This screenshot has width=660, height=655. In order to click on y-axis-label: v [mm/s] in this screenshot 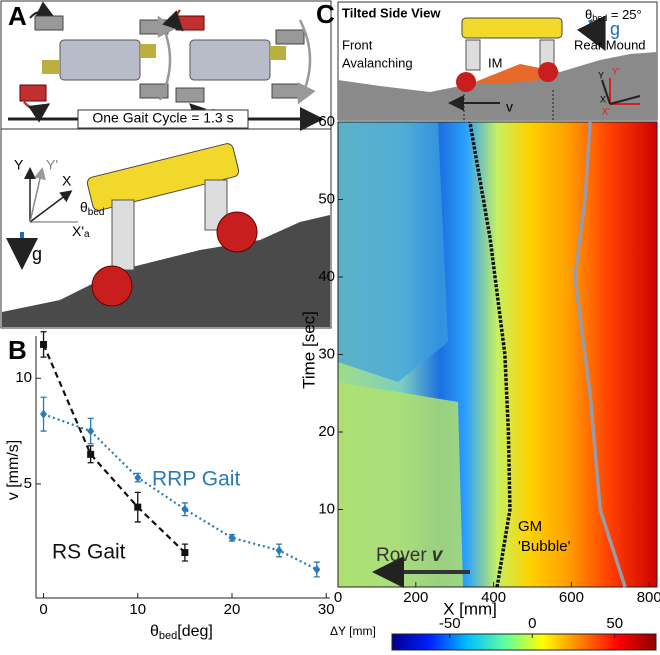, I will do `click(13, 470)`.